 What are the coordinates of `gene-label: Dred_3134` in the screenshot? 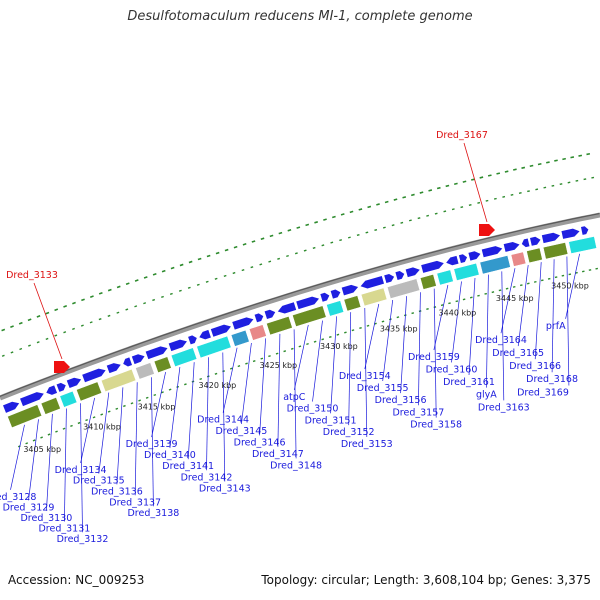 It's located at (81, 470).